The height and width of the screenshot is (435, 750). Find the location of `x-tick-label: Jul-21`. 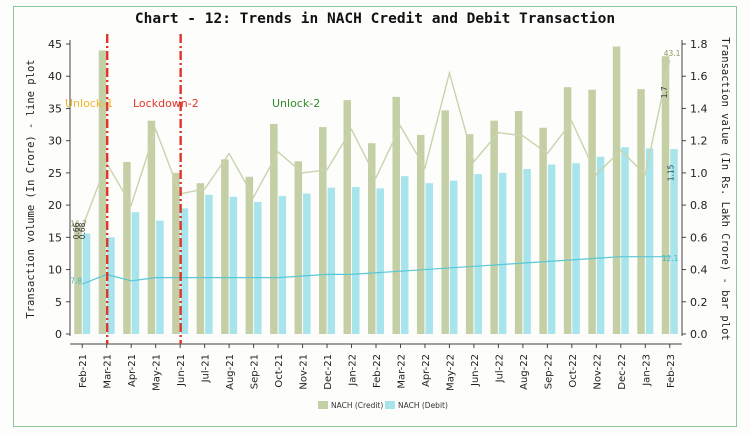

x-tick-label: Jul-21 is located at coordinates (206, 368).